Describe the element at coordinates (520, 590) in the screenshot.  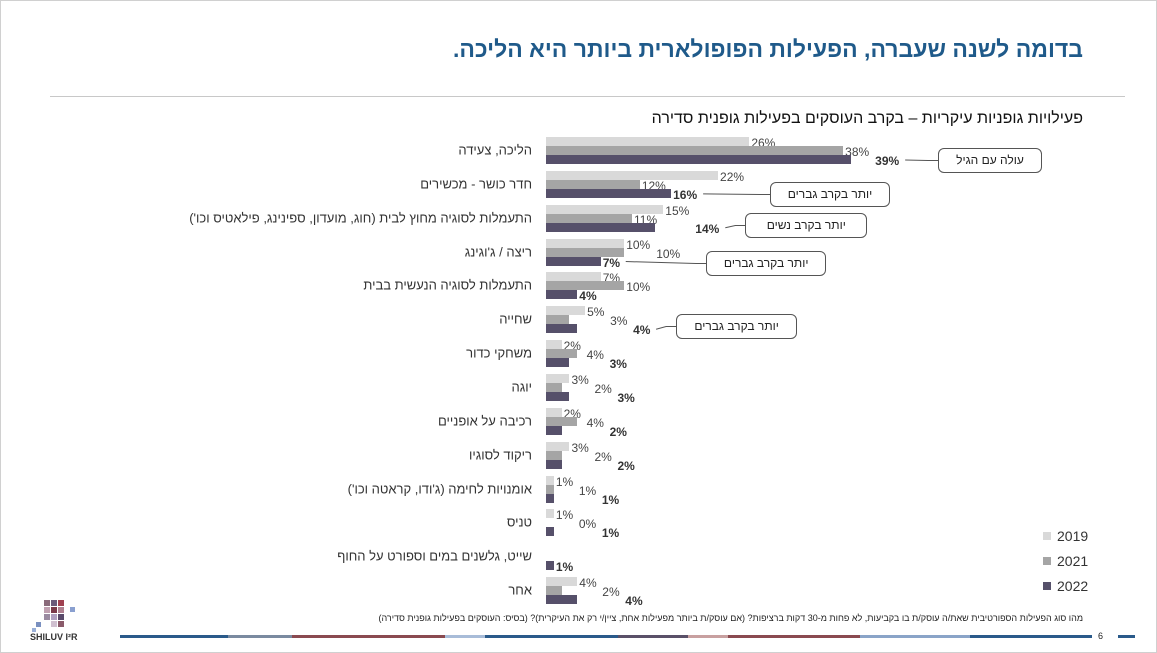
I see `category-label: אחר` at that location.